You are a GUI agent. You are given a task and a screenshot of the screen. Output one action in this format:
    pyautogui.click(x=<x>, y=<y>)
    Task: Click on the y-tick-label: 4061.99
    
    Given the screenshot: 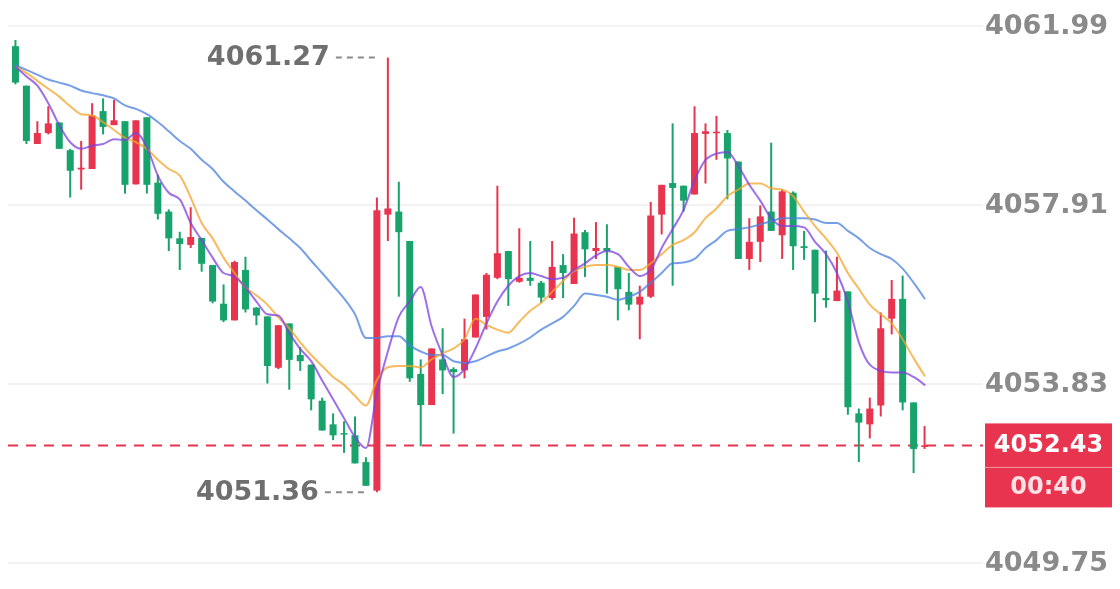 What is the action you would take?
    pyautogui.click(x=1046, y=24)
    